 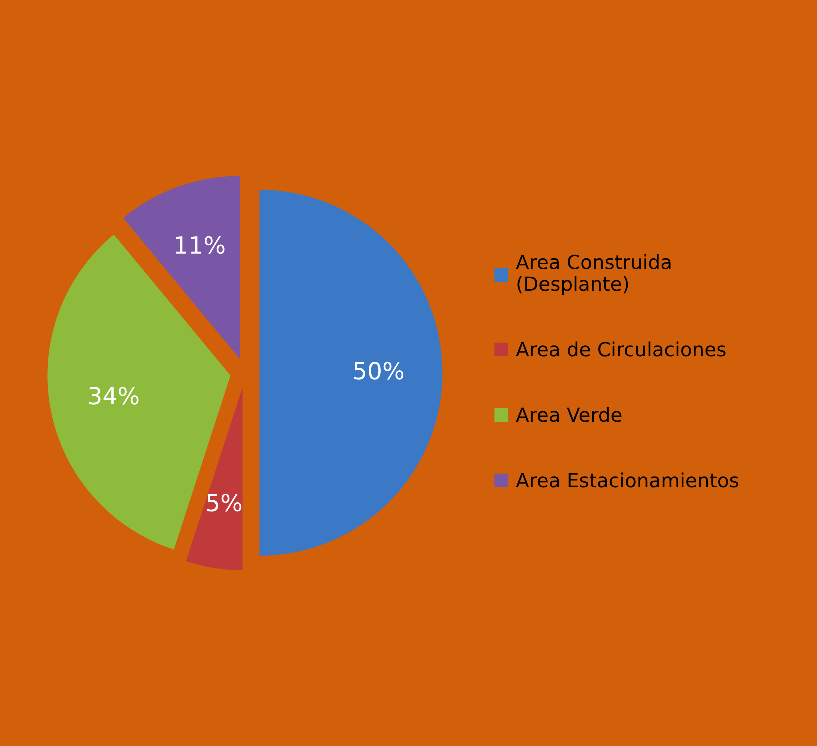 I want to click on data-label: 34%, so click(x=114, y=396).